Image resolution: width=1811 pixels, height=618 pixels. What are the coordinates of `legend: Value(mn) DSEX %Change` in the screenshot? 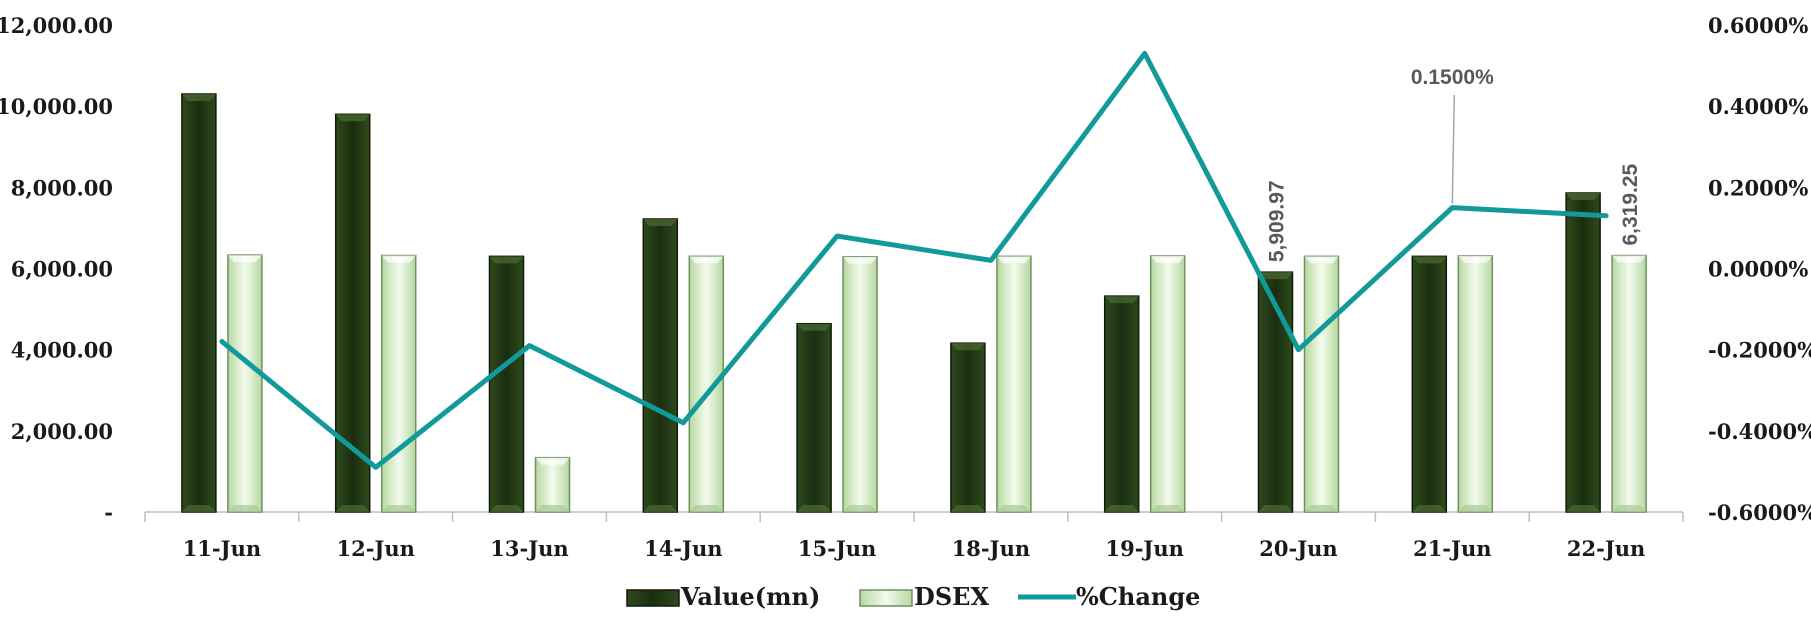 It's located at (913, 596).